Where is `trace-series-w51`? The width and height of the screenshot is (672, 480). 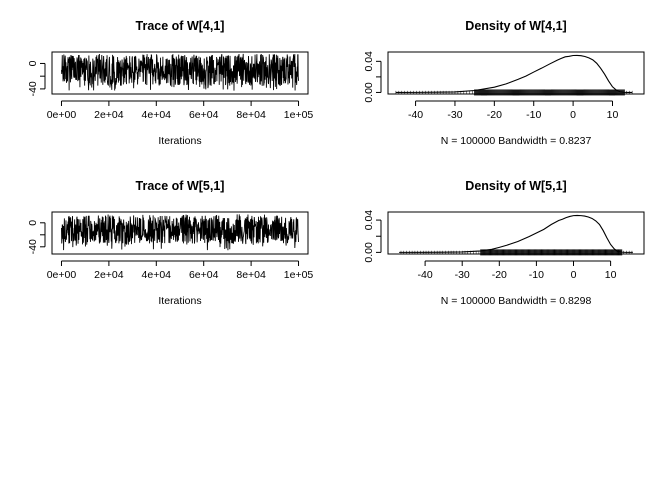
trace-series-w51 is located at coordinates (180, 232).